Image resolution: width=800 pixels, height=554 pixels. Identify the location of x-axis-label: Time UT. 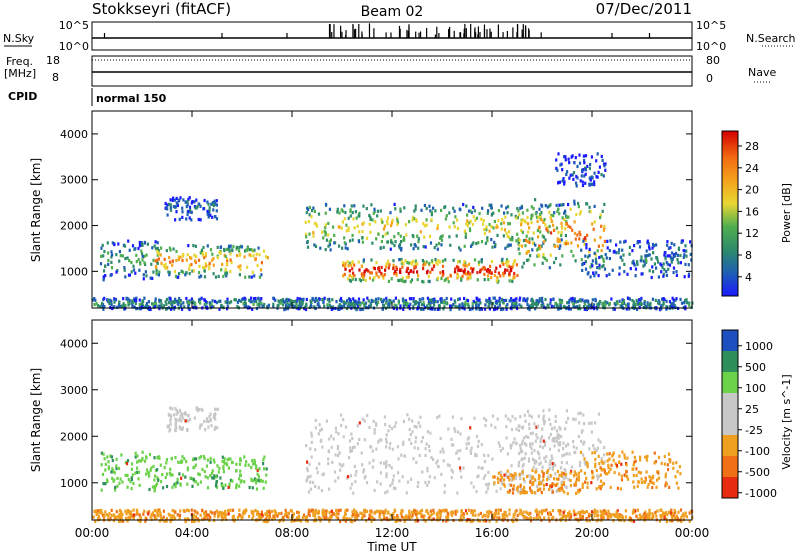
(391, 547).